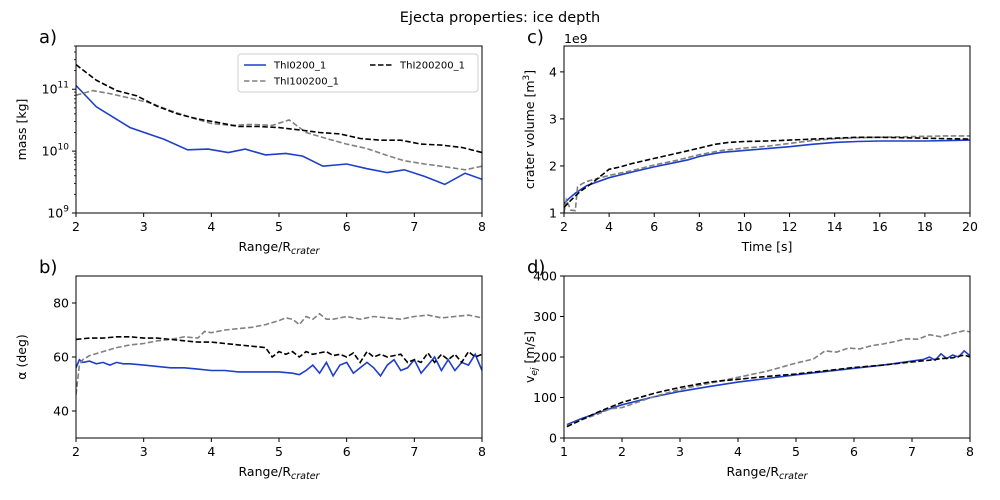 The width and height of the screenshot is (1000, 500). Describe the element at coordinates (432, 66) in the screenshot. I see `legend-label: ThI200200_1` at that location.